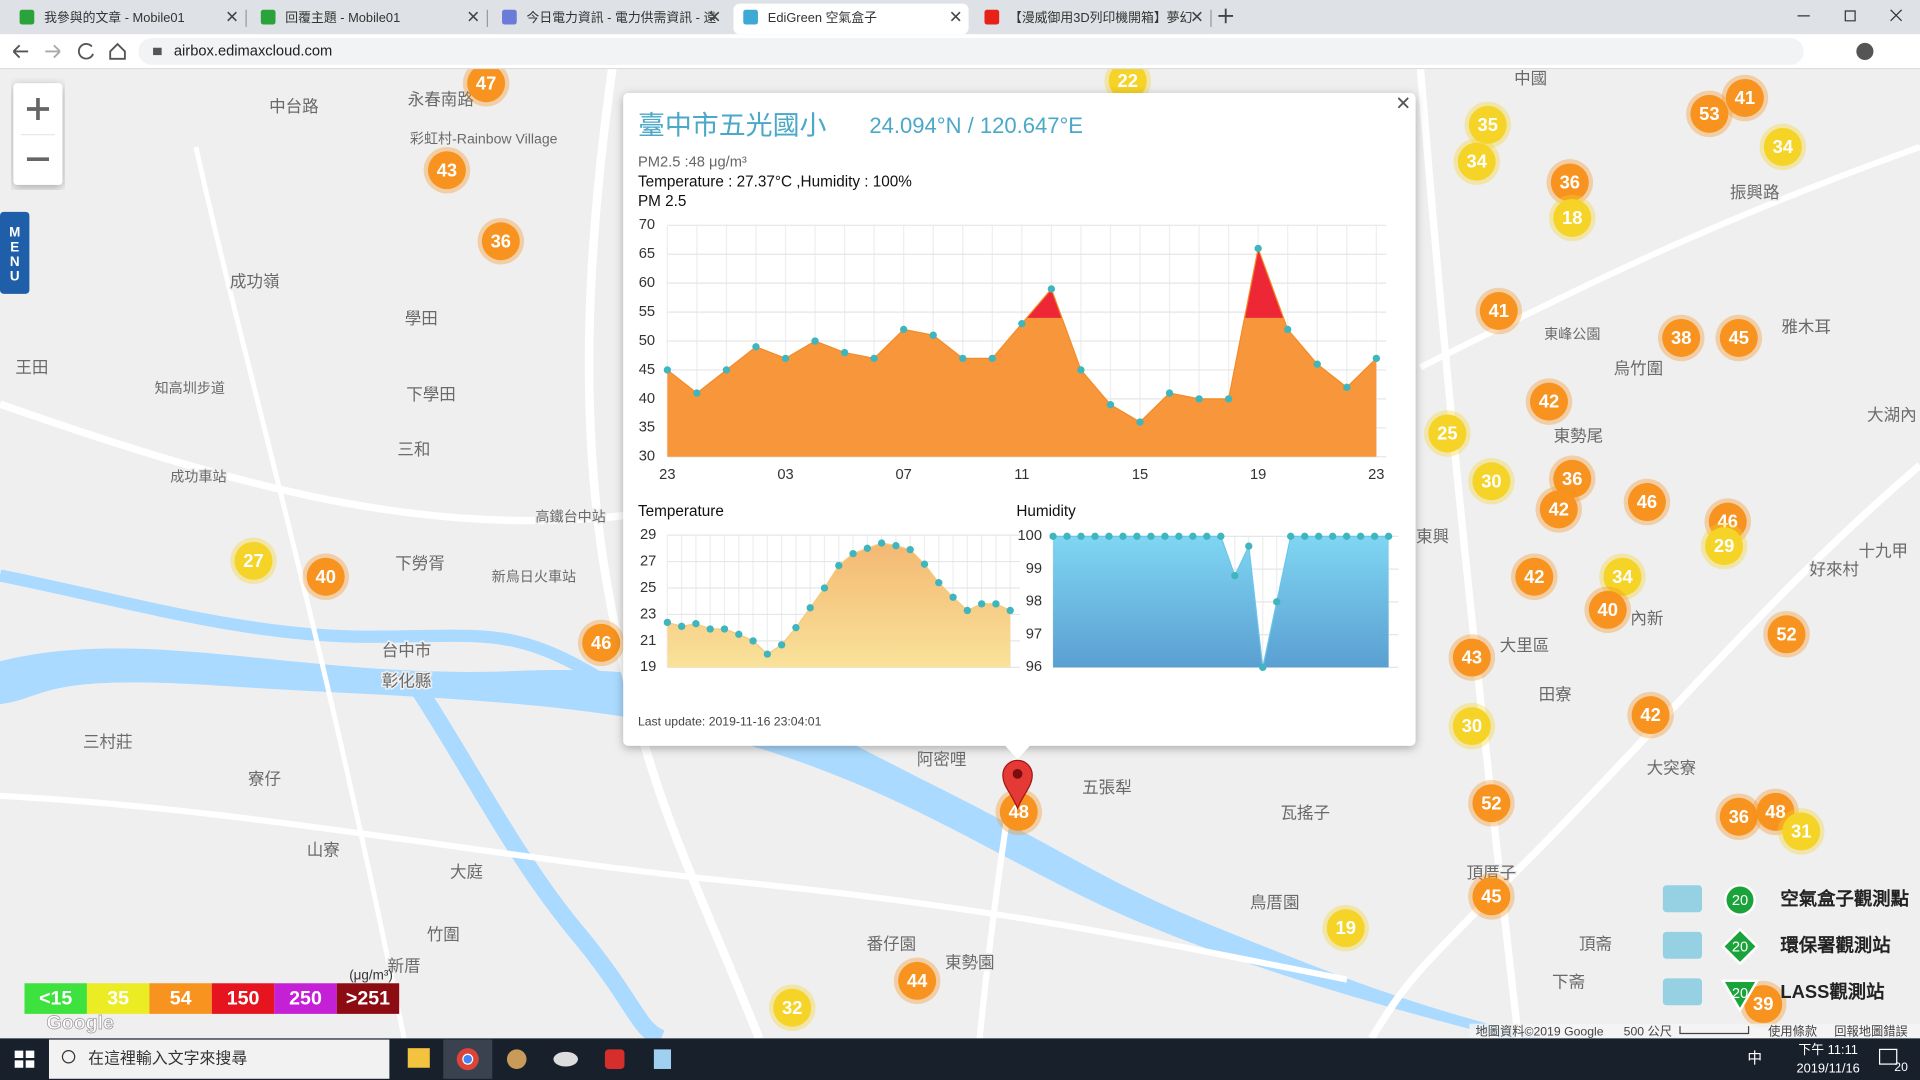 The height and width of the screenshot is (1080, 1920). Describe the element at coordinates (85, 51) in the screenshot. I see `reload-button` at that location.